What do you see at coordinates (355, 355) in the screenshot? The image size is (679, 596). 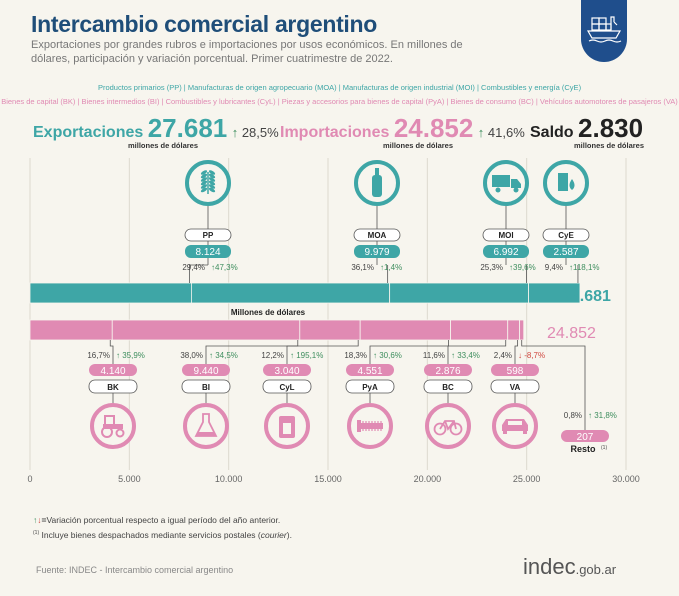 I see `category-share: 18,3%` at bounding box center [355, 355].